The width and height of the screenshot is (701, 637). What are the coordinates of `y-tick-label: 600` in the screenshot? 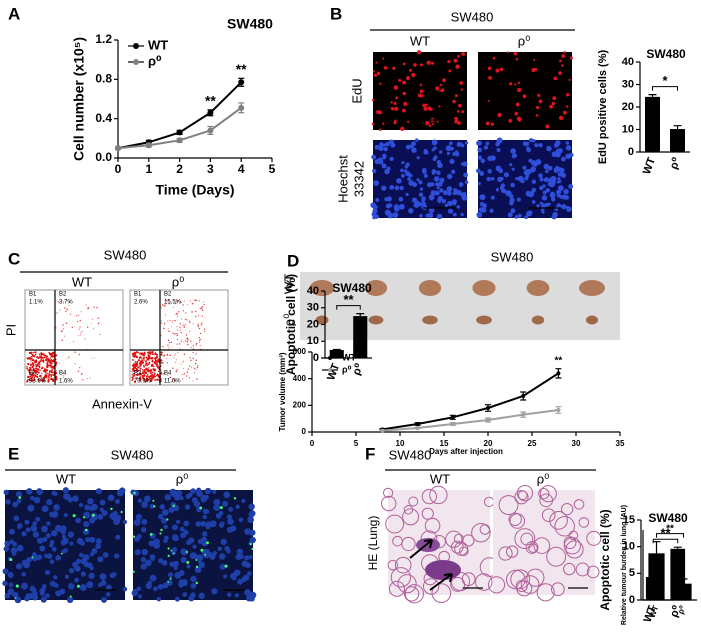 It's located at (300, 351).